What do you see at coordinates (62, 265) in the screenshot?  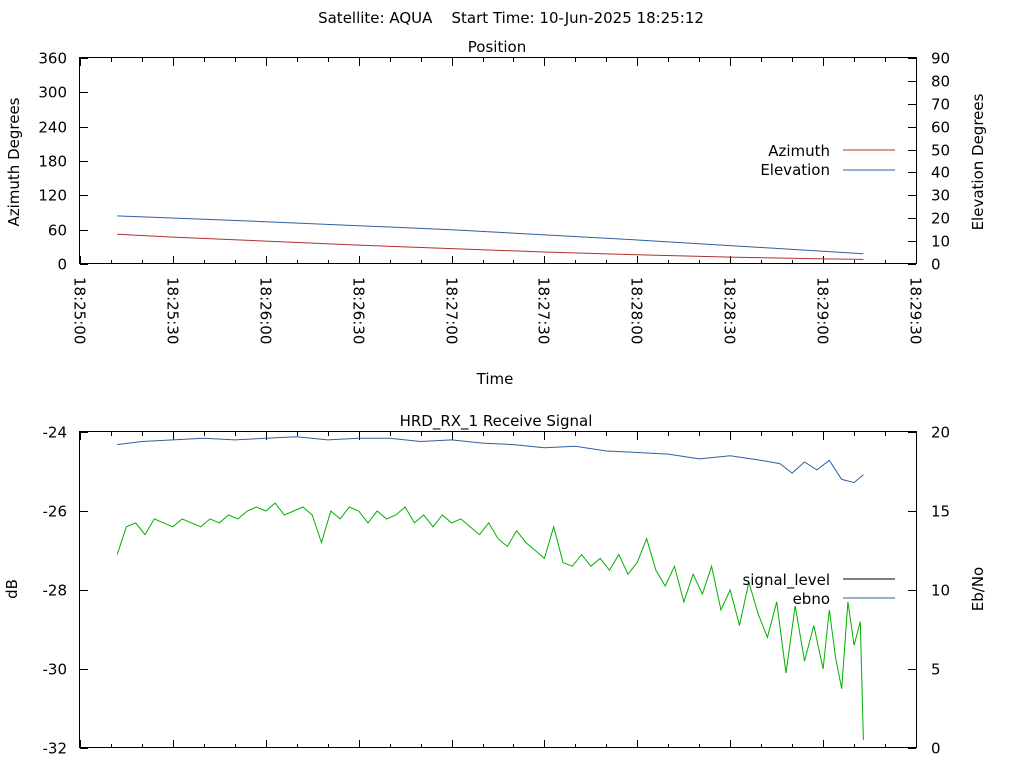 I see `y-tick-label: 0` at bounding box center [62, 265].